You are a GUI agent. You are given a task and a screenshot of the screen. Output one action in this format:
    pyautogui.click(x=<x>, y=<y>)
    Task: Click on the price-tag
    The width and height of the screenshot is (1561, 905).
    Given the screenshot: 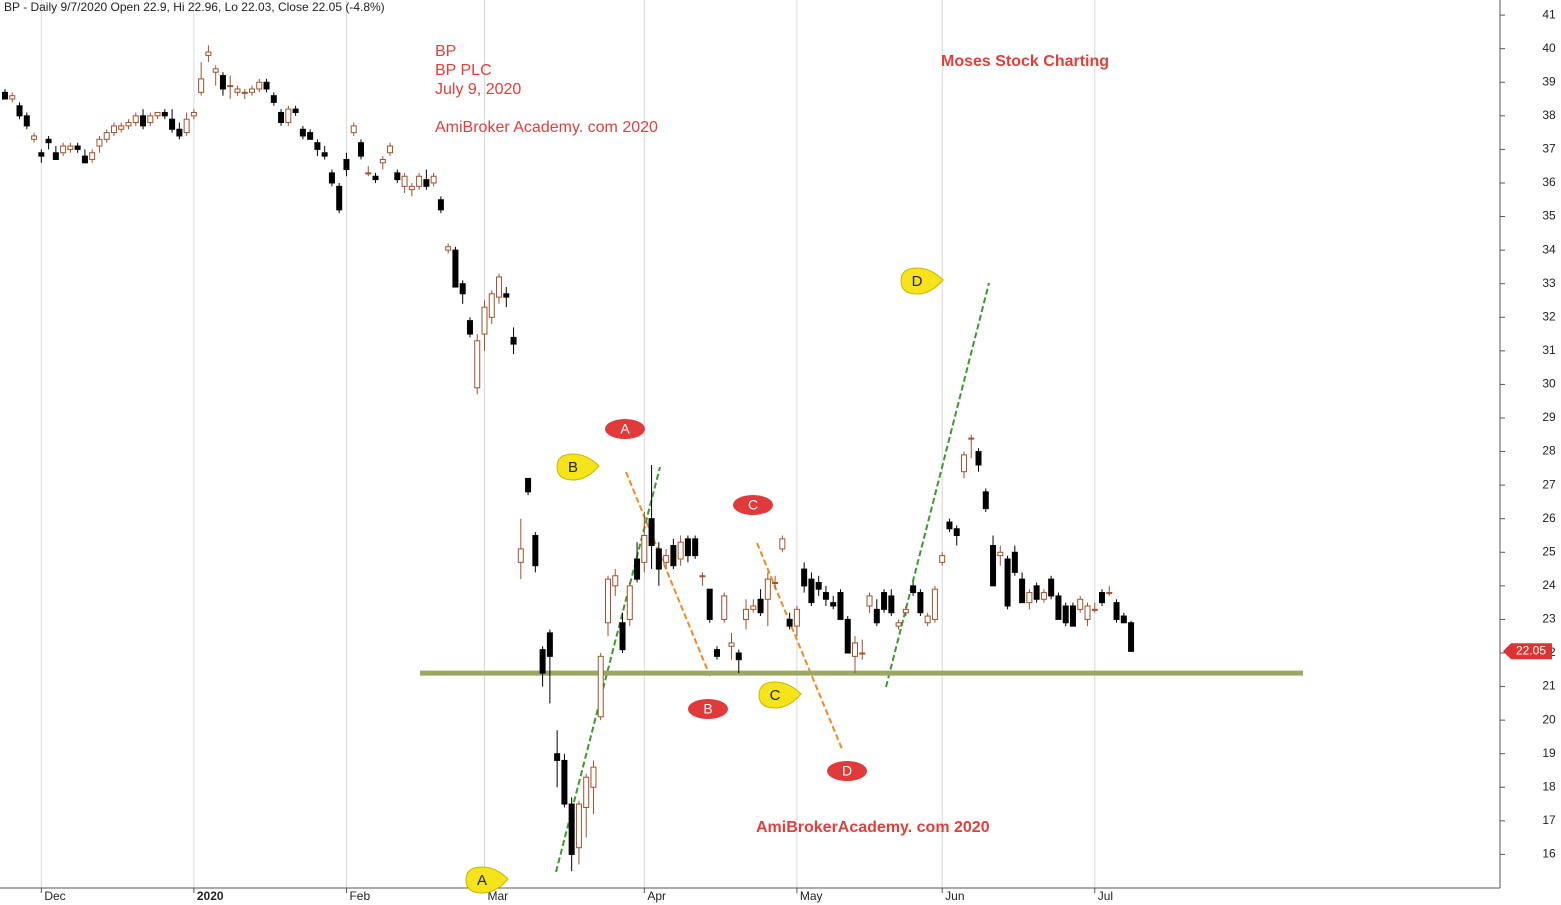 What is the action you would take?
    pyautogui.click(x=1527, y=651)
    